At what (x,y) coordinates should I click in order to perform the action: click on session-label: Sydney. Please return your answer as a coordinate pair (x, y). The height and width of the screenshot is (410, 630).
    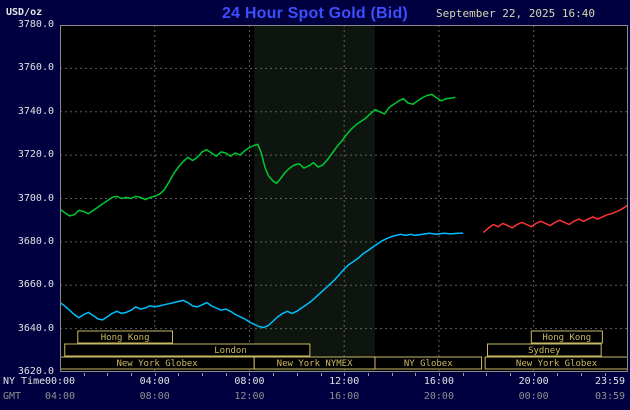
    Looking at the image, I should click on (544, 351).